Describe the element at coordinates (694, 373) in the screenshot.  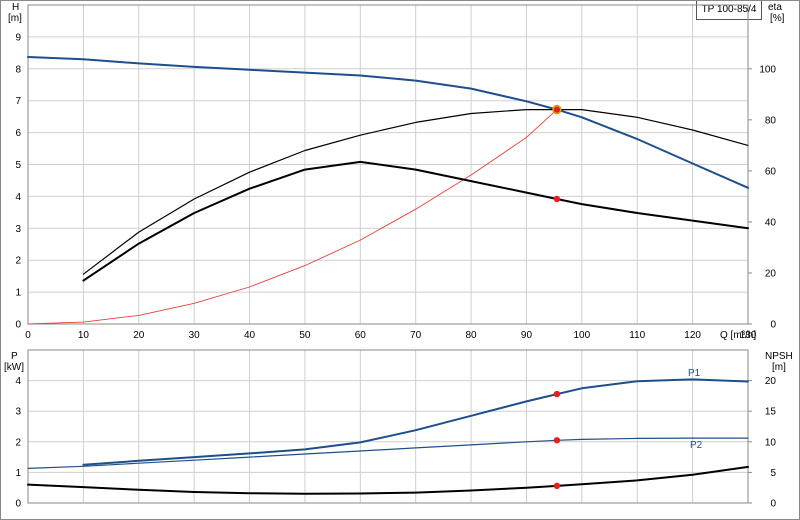
I see `series-label-p1: P1` at that location.